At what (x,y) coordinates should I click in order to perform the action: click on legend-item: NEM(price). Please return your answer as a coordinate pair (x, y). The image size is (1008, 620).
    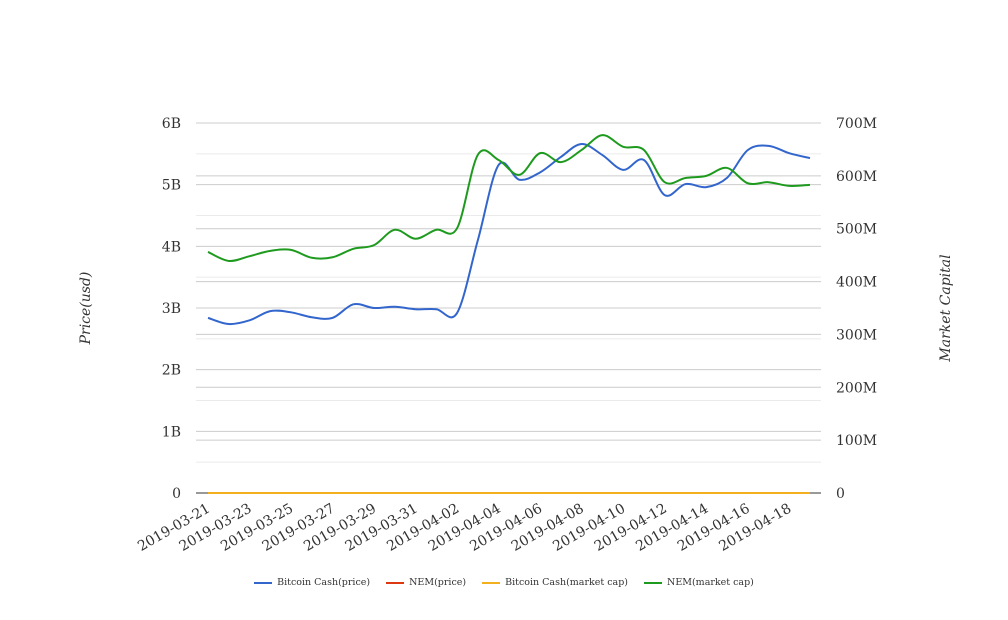
    Looking at the image, I should click on (426, 582).